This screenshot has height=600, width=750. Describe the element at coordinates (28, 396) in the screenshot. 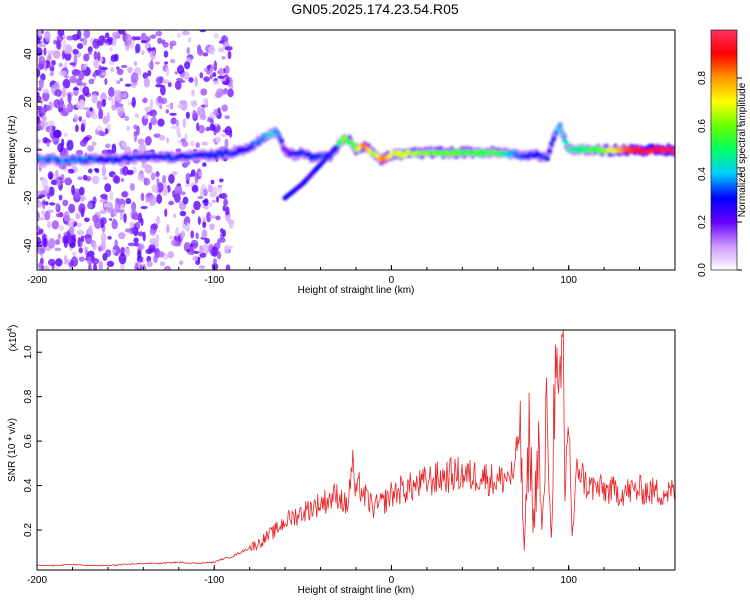

I see `snr-y-tick-label: 0.8` at that location.